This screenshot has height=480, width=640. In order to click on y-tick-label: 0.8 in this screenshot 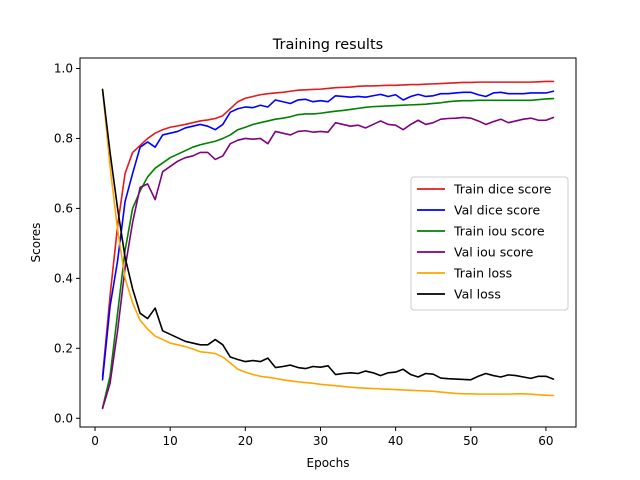, I will do `click(63, 138)`.